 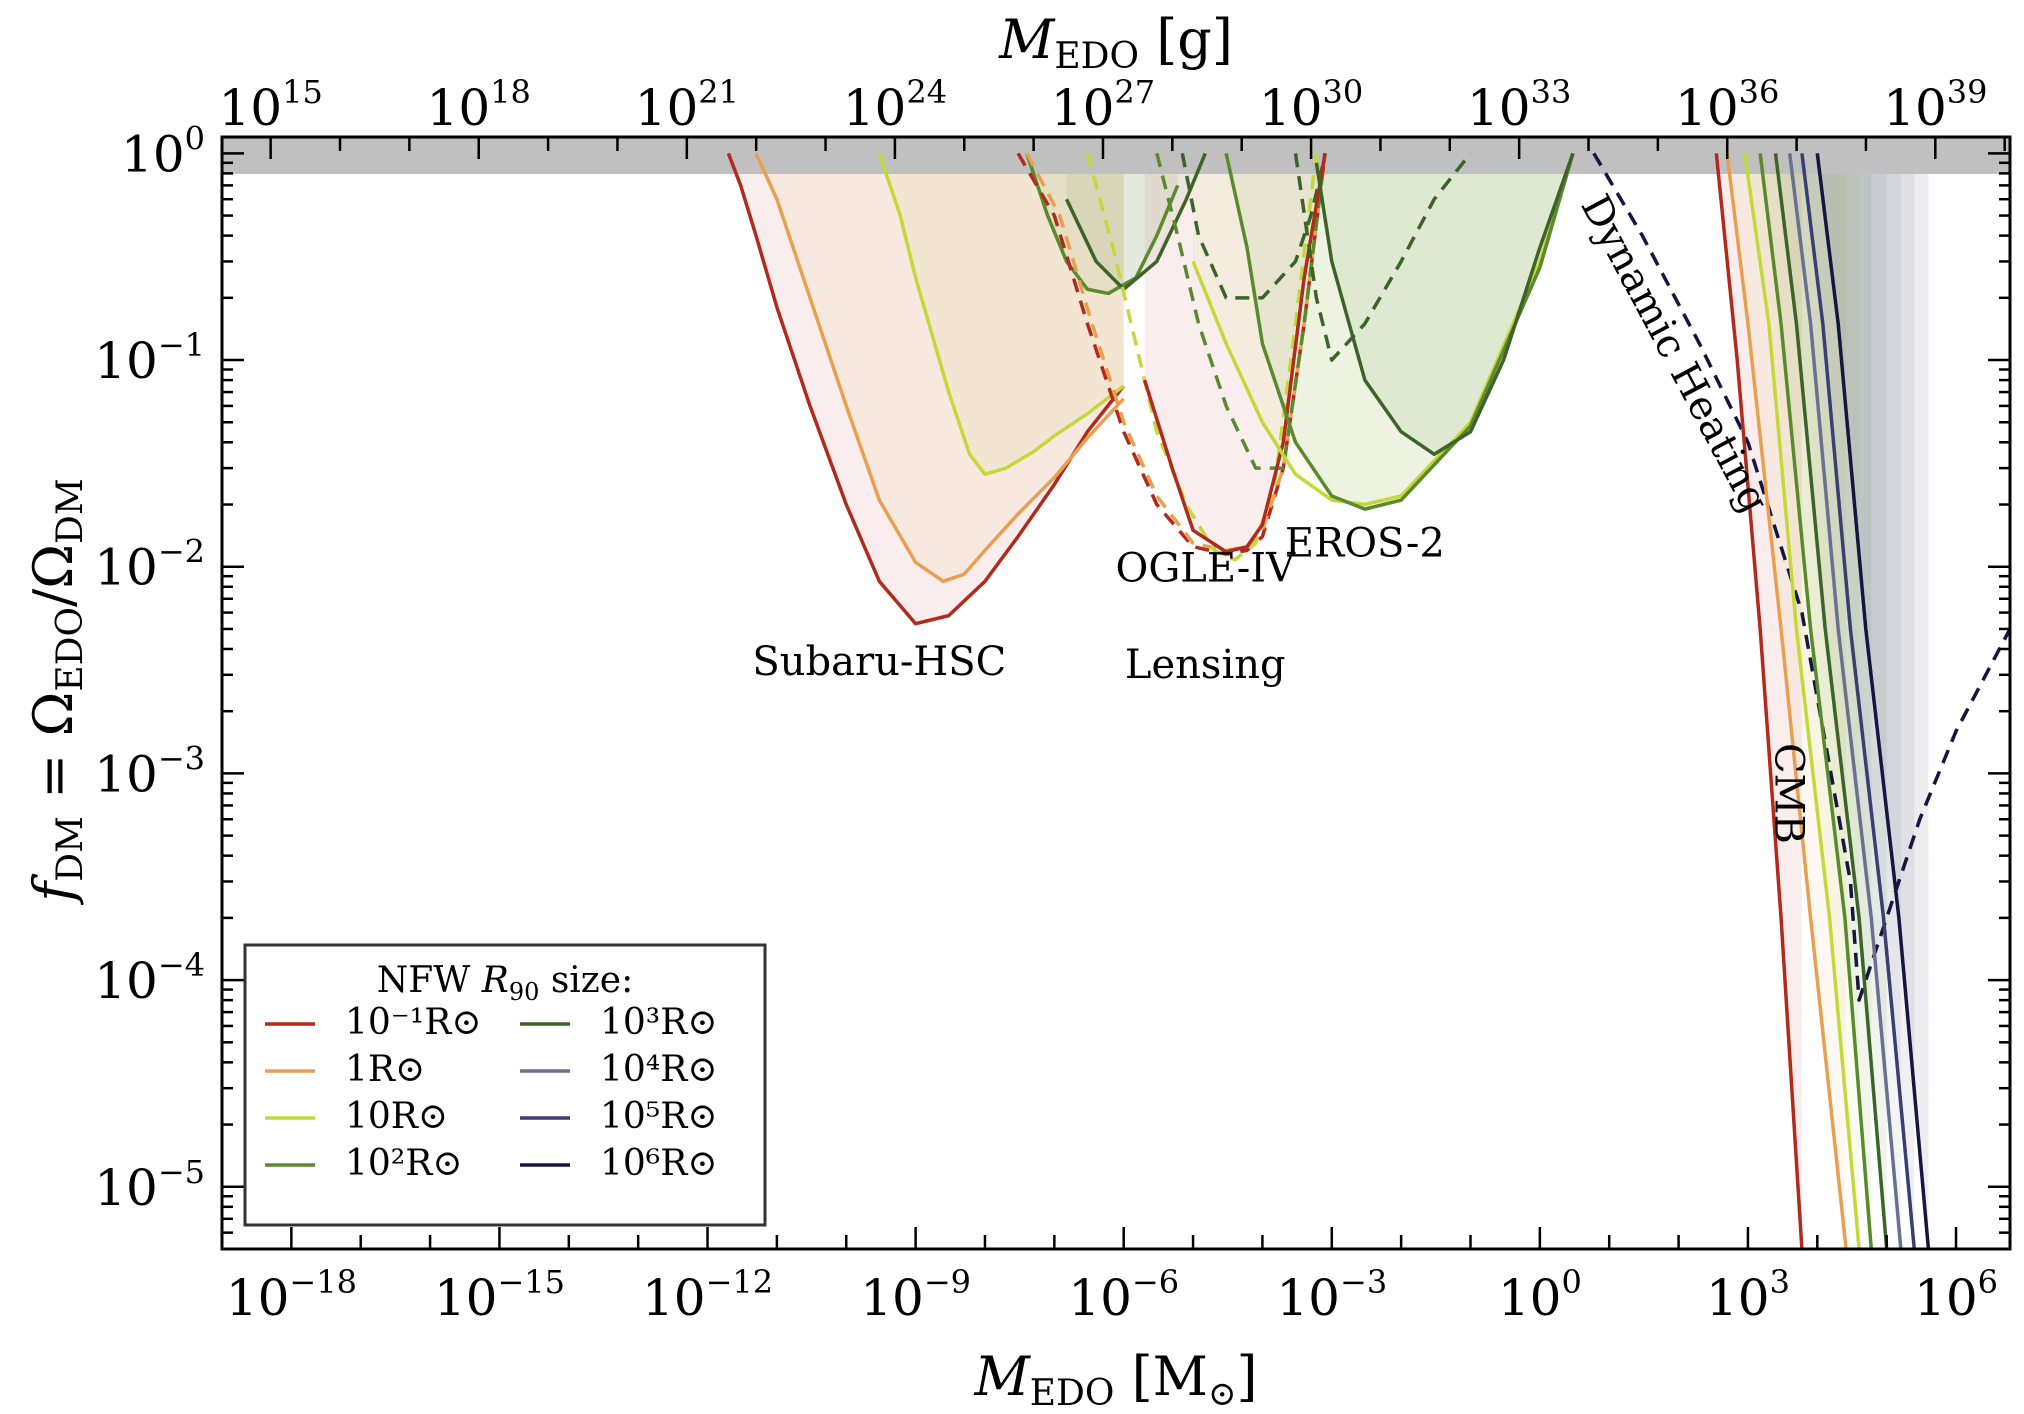 I want to click on annotation-label: EROS-2, so click(x=1365, y=544).